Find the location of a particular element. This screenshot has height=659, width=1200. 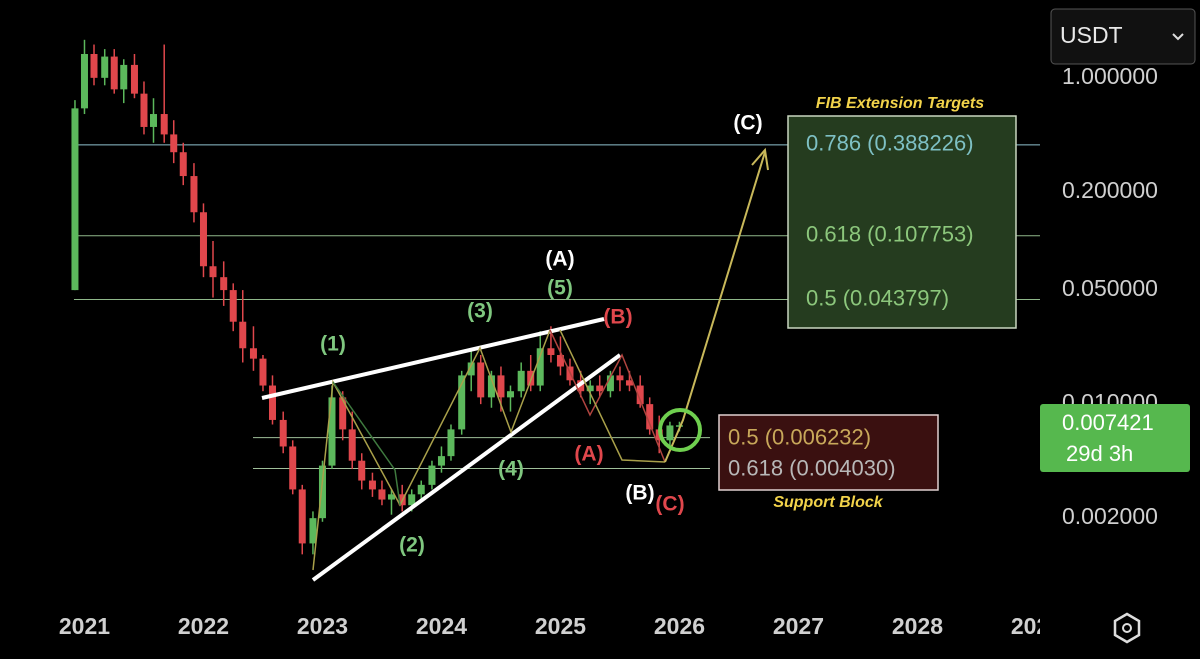

x-tick-label: 2029 is located at coordinates (1036, 626).